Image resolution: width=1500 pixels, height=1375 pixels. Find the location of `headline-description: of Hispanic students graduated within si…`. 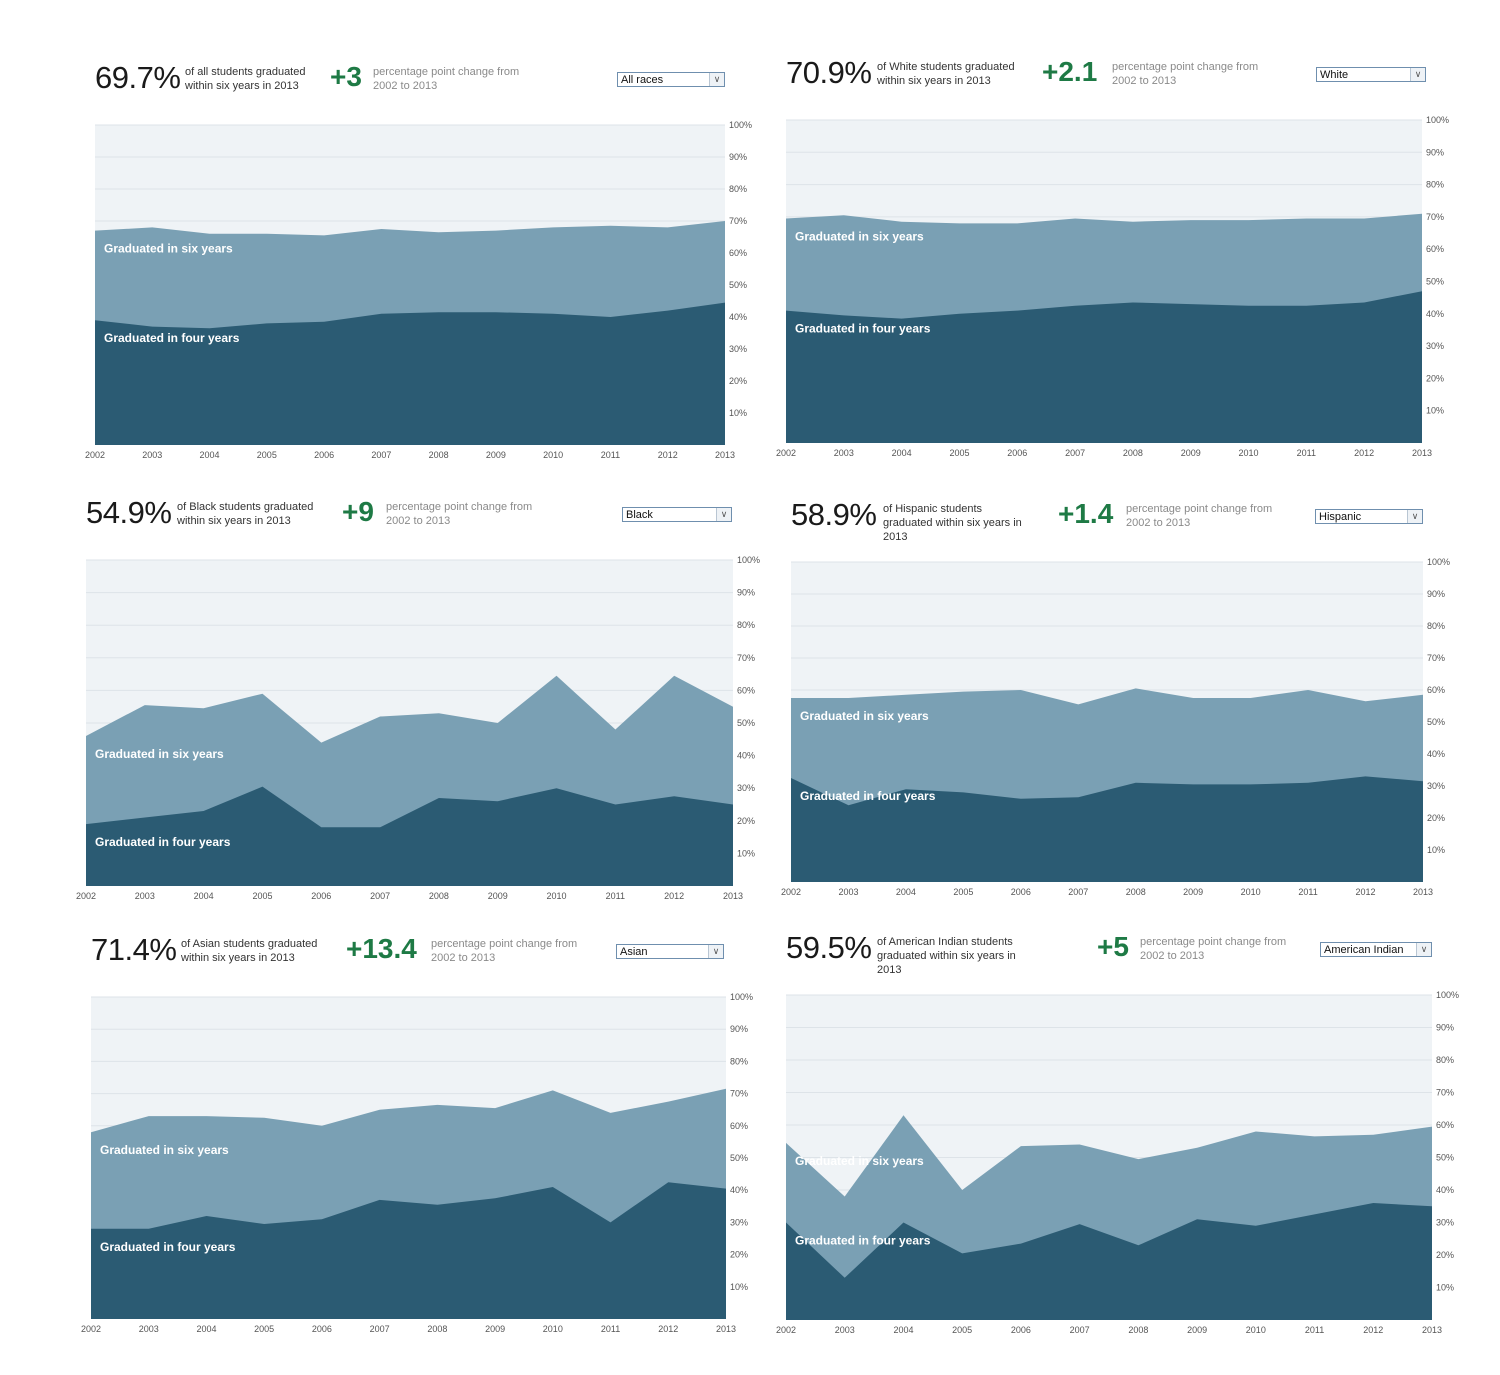

headline-description: of Hispanic students graduated within si… is located at coordinates (952, 523).